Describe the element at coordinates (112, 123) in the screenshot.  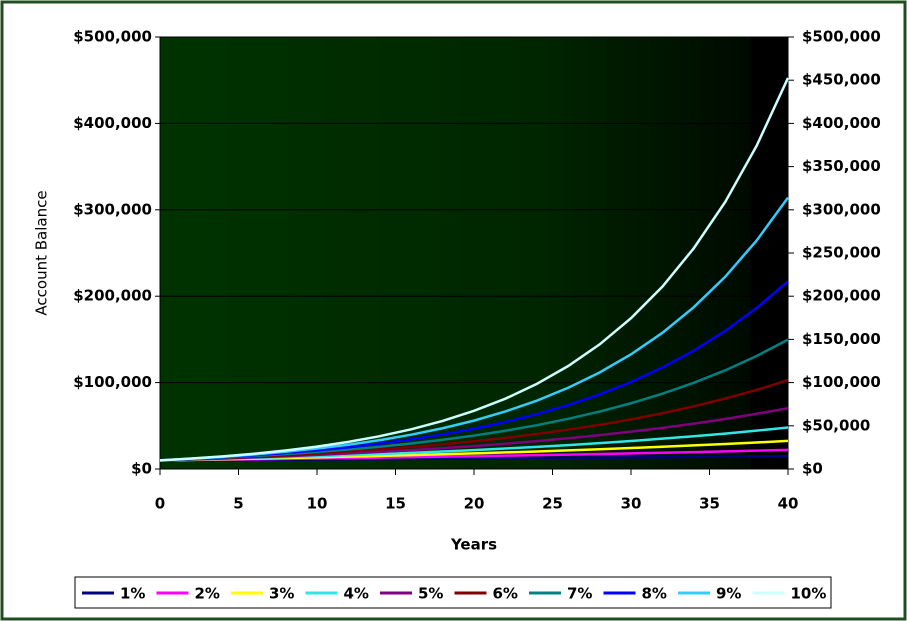
I see `y-tick-label: $400,000` at that location.